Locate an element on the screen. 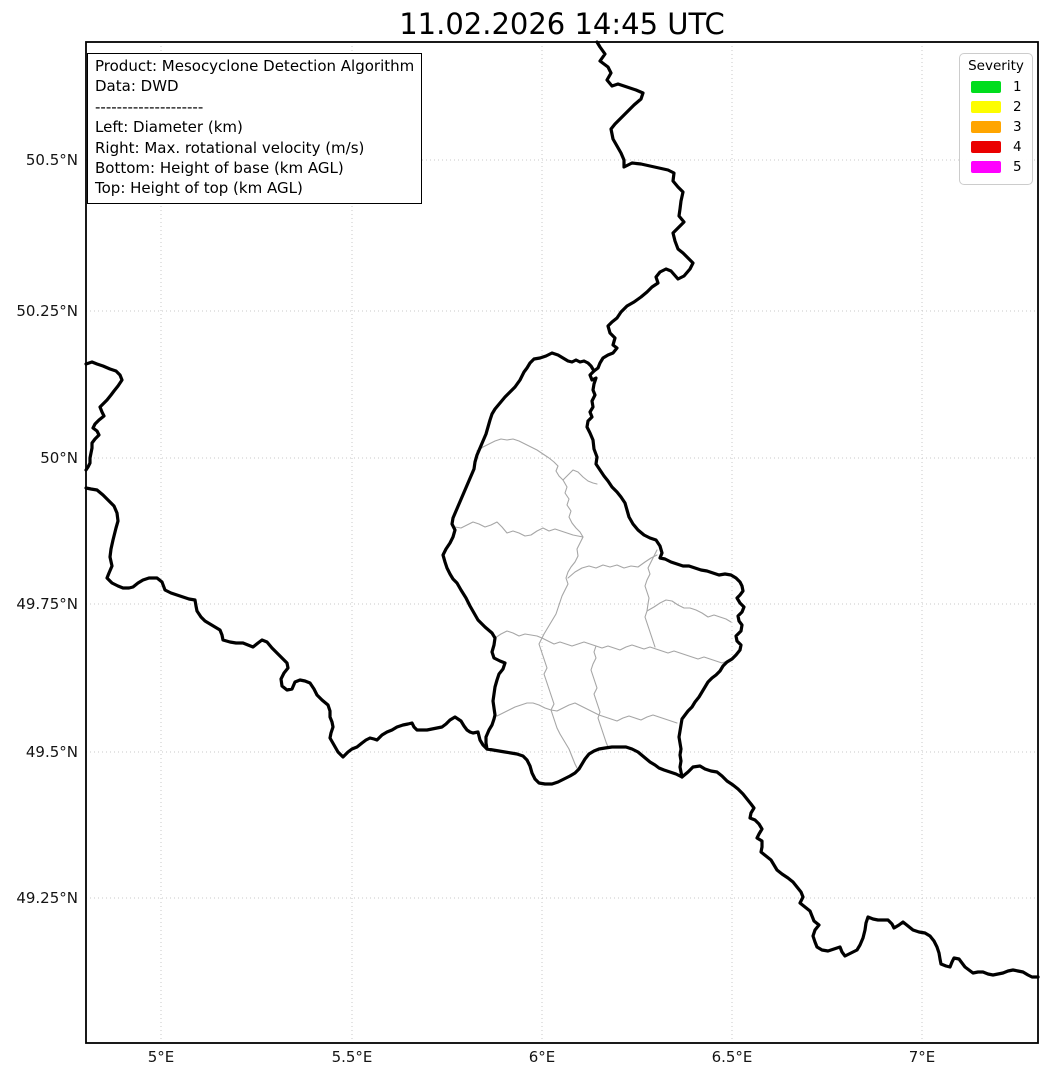  legend-label: 1 is located at coordinates (1017, 87).